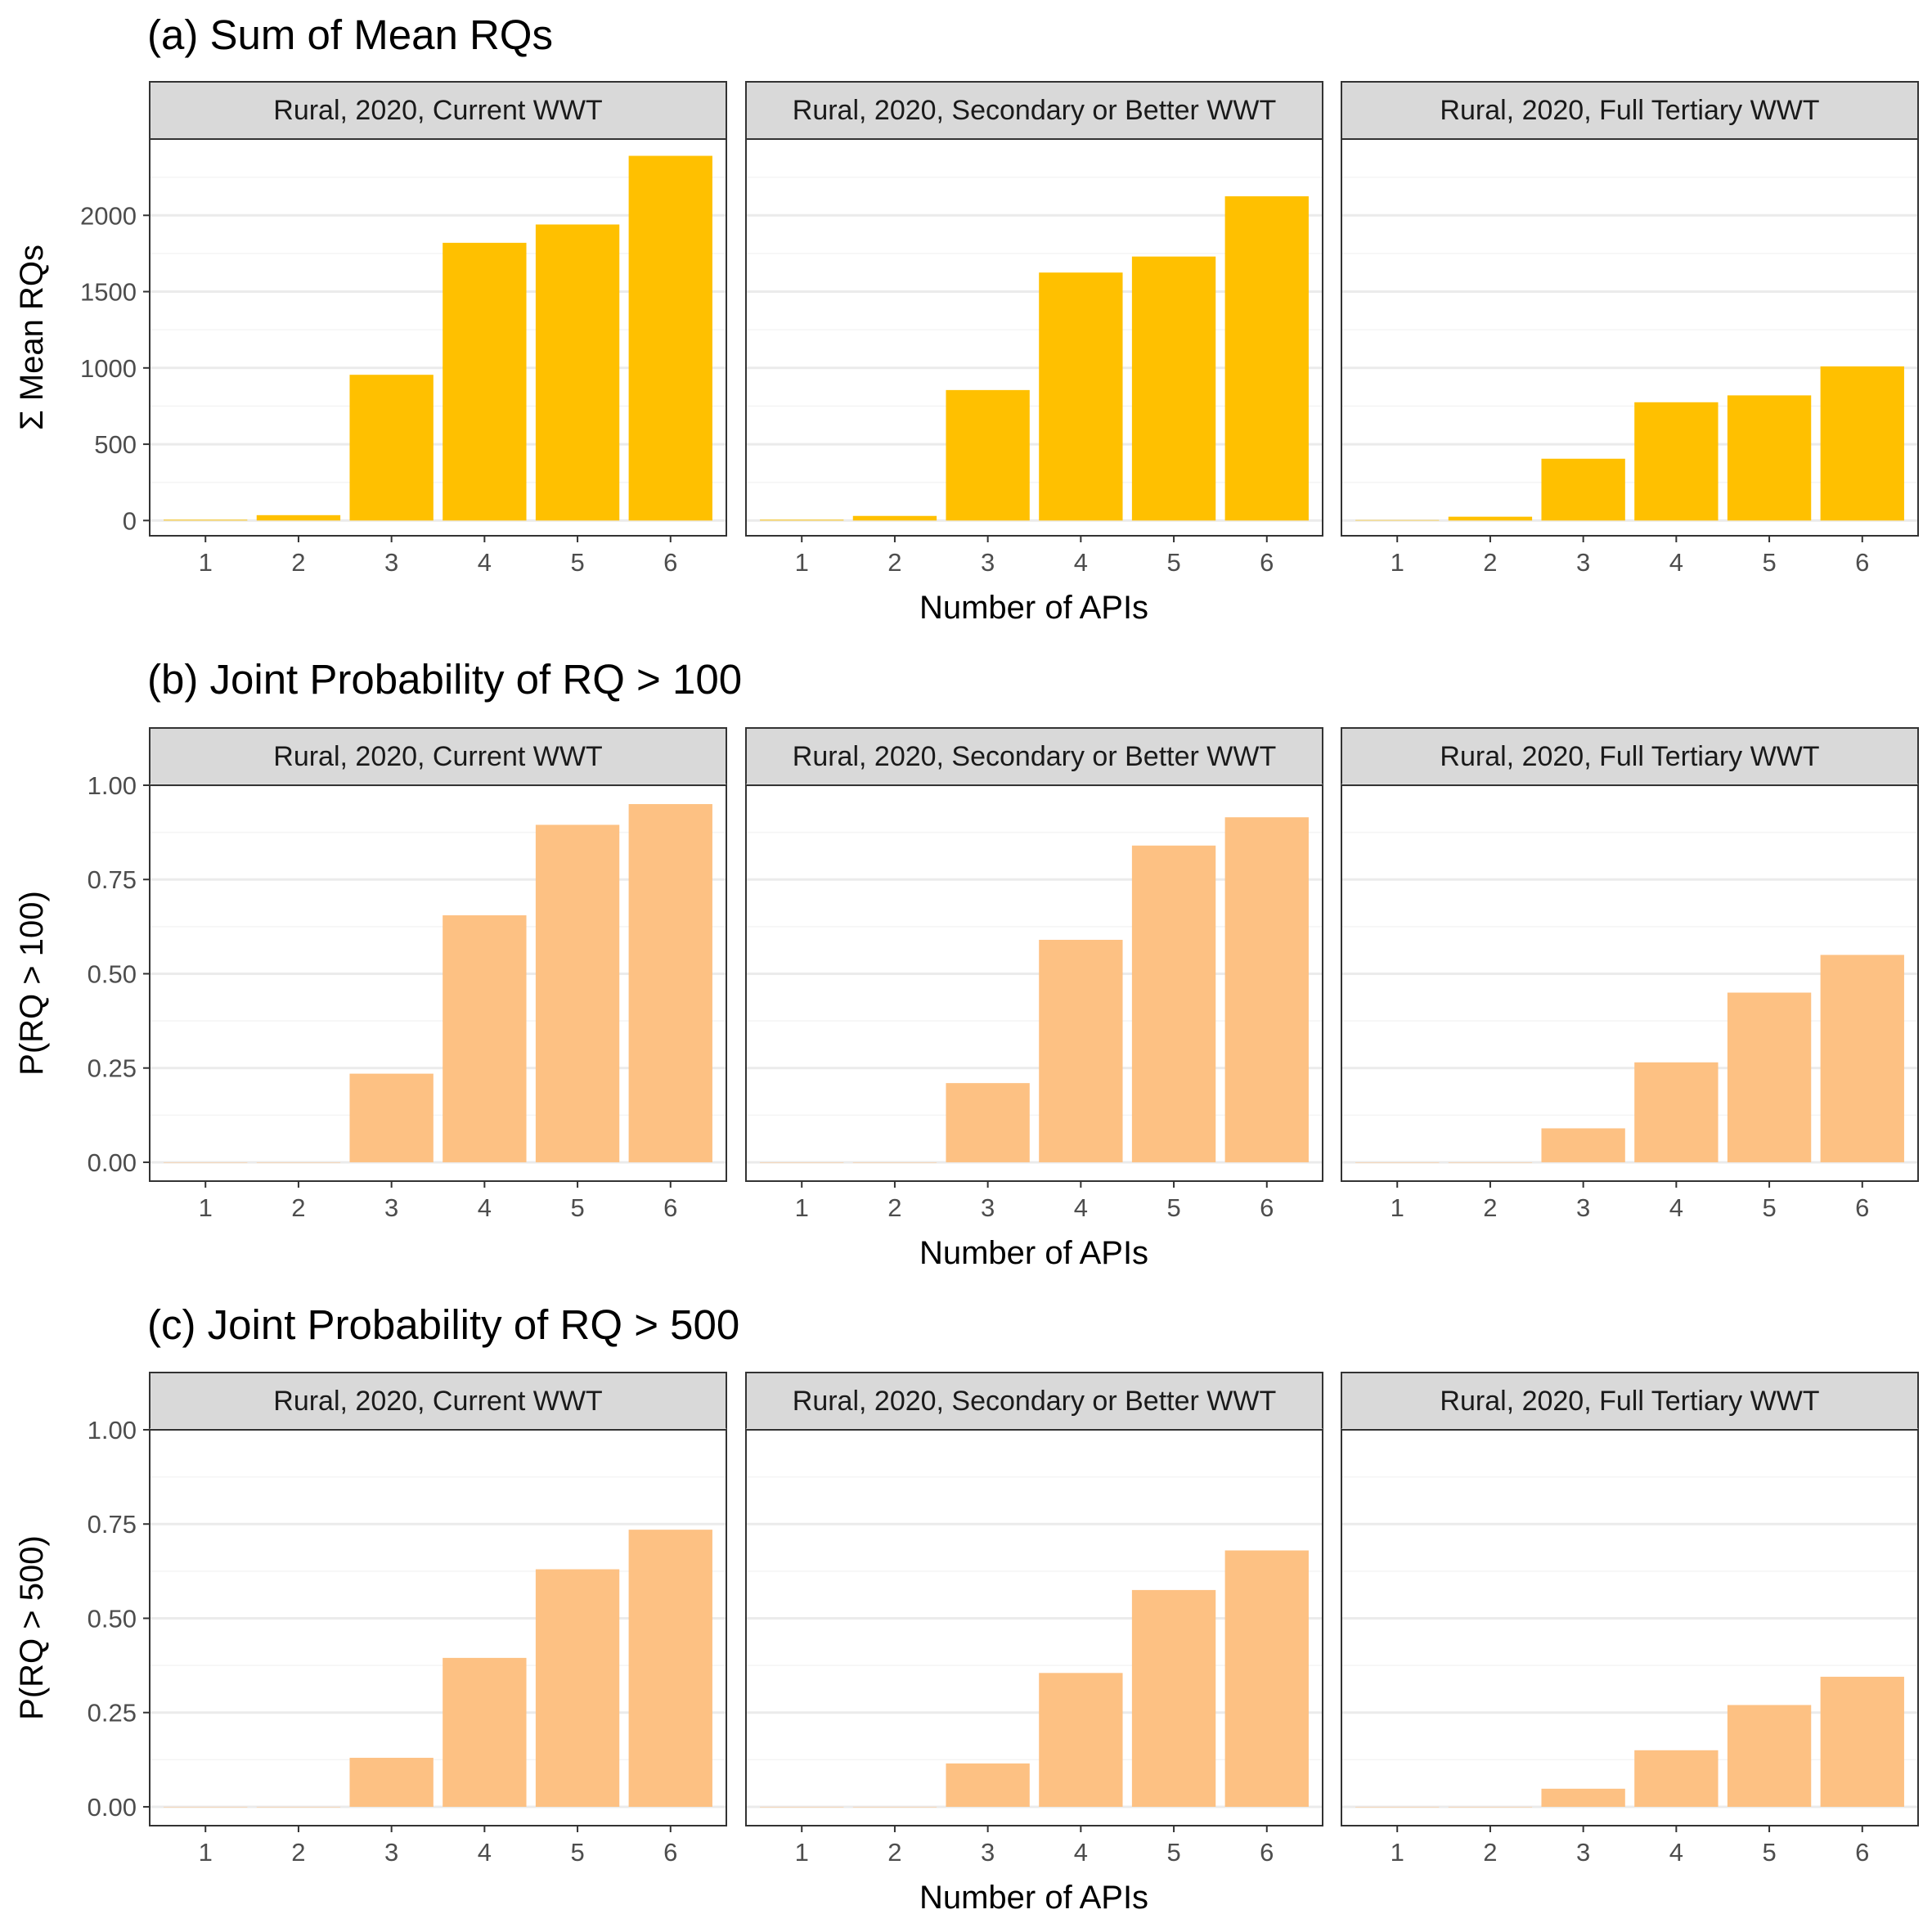 Image resolution: width=1932 pixels, height=1932 pixels. What do you see at coordinates (350, 34) in the screenshot?
I see `chart-title: (a) Sum of Mean RQs` at bounding box center [350, 34].